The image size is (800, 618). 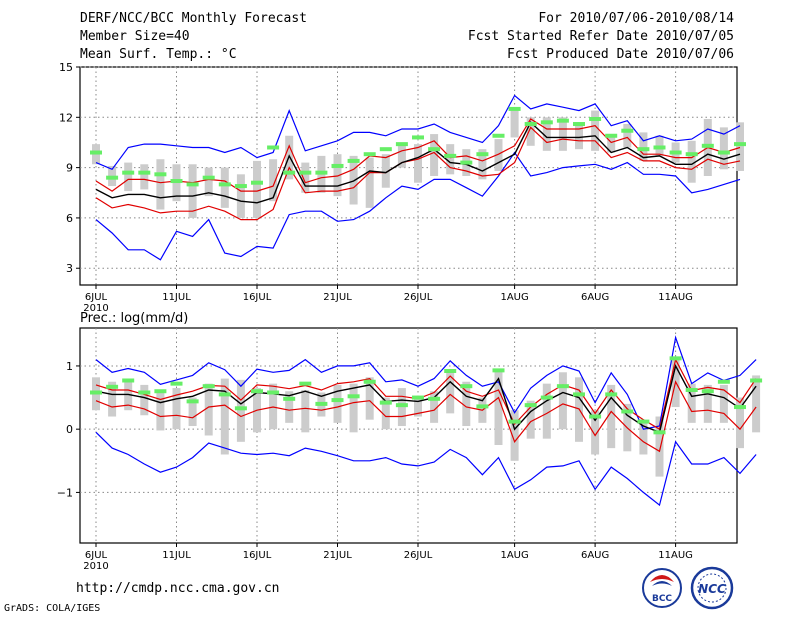 What do you see at coordinates (662, 599) in the screenshot?
I see `bcc-logo-text: BCC` at bounding box center [662, 599].